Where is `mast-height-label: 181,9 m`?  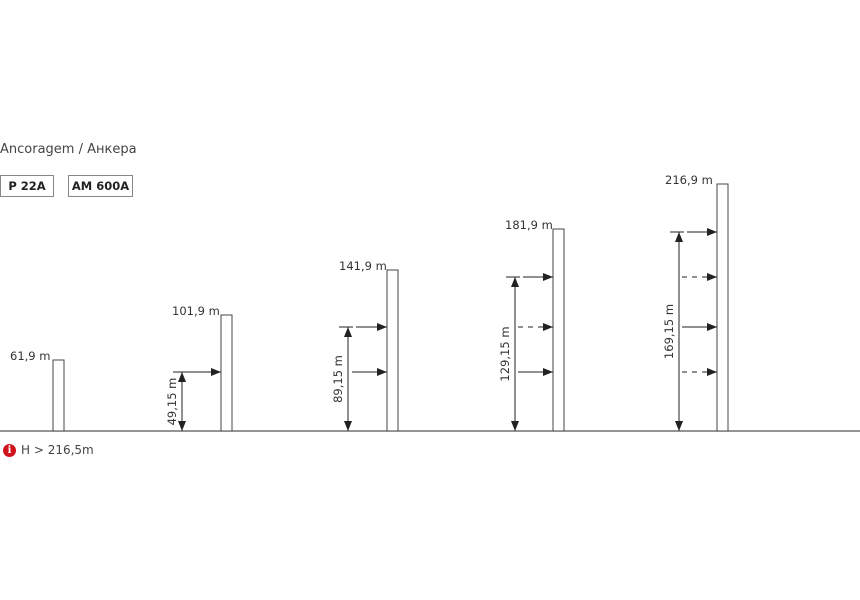
mast-height-label: 181,9 m is located at coordinates (529, 225).